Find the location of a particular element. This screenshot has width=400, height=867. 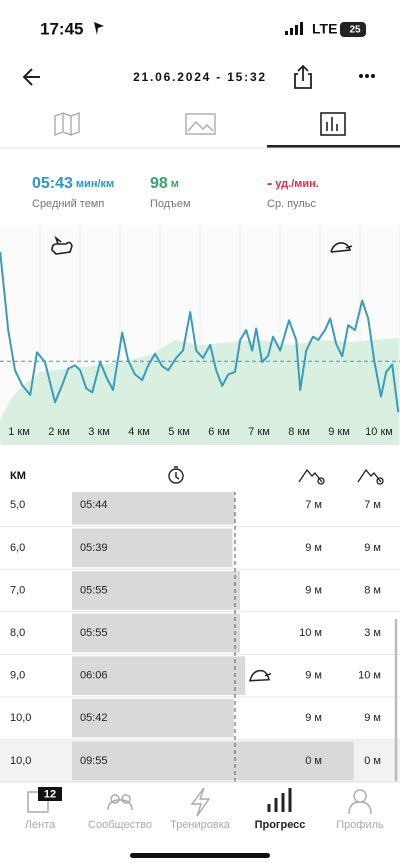

status-time: 17:45 is located at coordinates (61, 28).